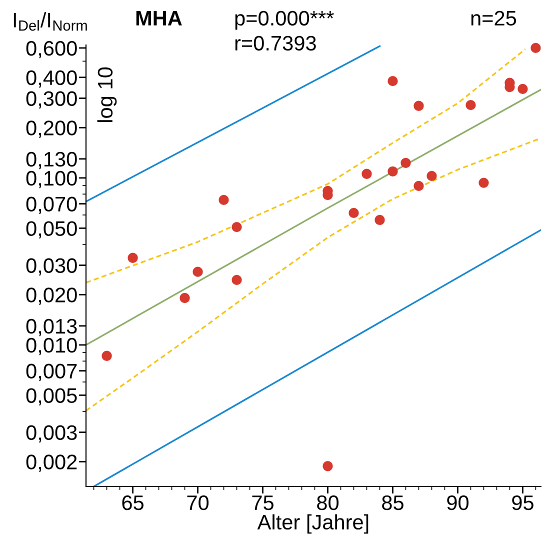  What do you see at coordinates (458, 502) in the screenshot?
I see `x-tick-label: 90` at bounding box center [458, 502].